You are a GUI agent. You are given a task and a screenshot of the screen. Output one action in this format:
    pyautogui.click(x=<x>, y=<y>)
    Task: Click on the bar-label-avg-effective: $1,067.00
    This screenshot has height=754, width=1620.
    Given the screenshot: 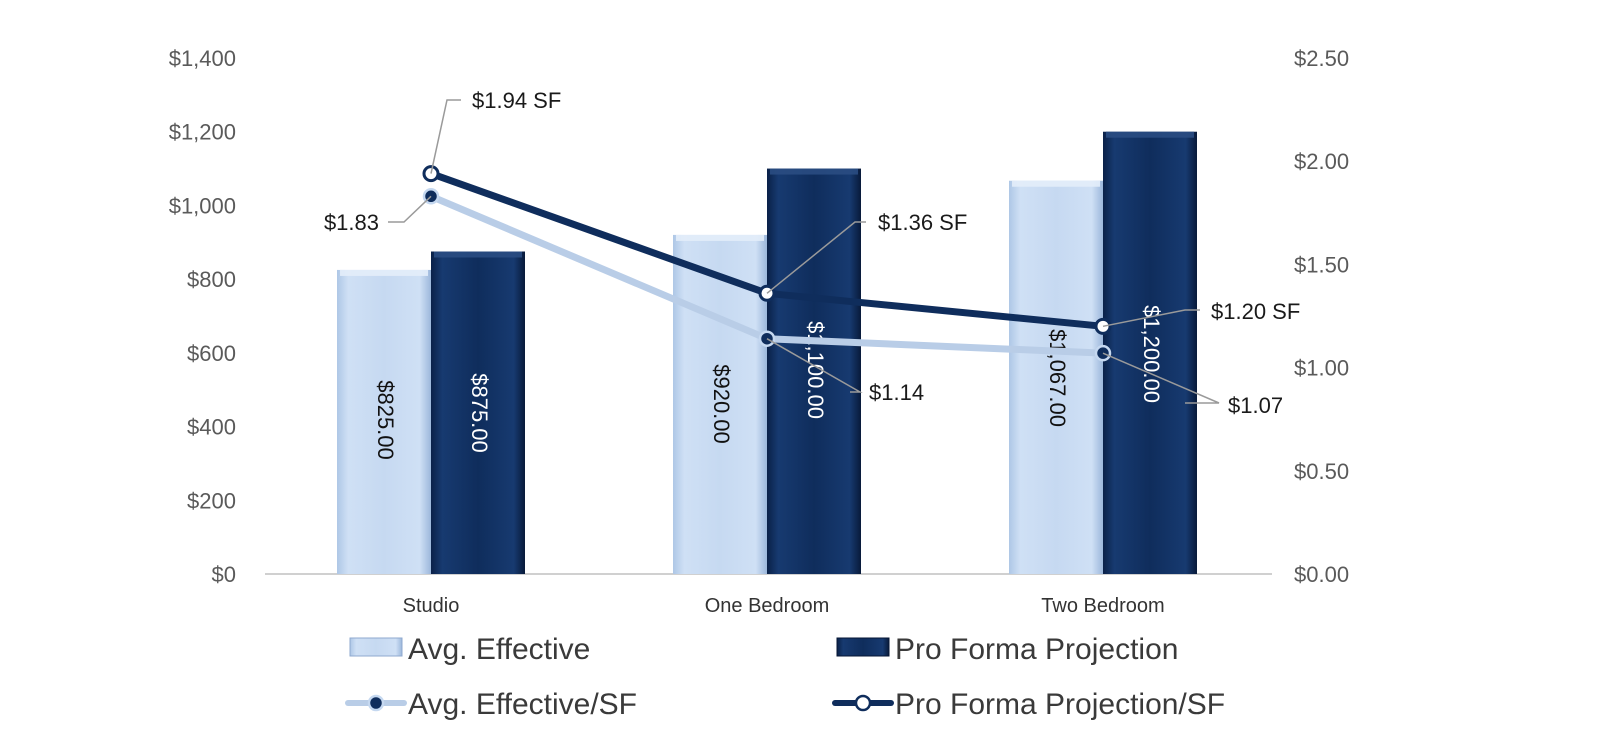 What is the action you would take?
    pyautogui.click(x=1057, y=378)
    